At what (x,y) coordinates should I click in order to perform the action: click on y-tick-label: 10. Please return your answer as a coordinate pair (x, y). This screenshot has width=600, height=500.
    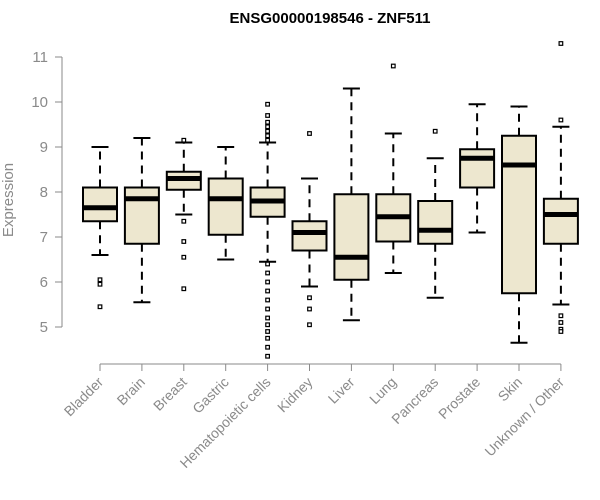
    Looking at the image, I should click on (39, 102).